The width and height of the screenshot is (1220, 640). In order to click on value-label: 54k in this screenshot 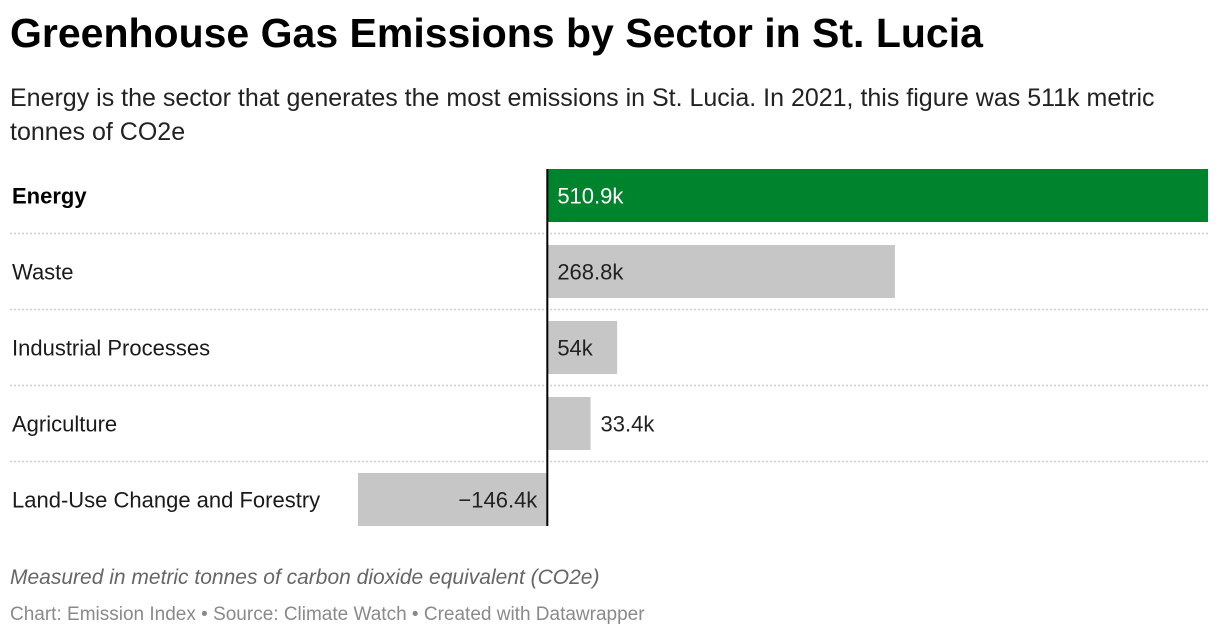, I will do `click(575, 348)`.